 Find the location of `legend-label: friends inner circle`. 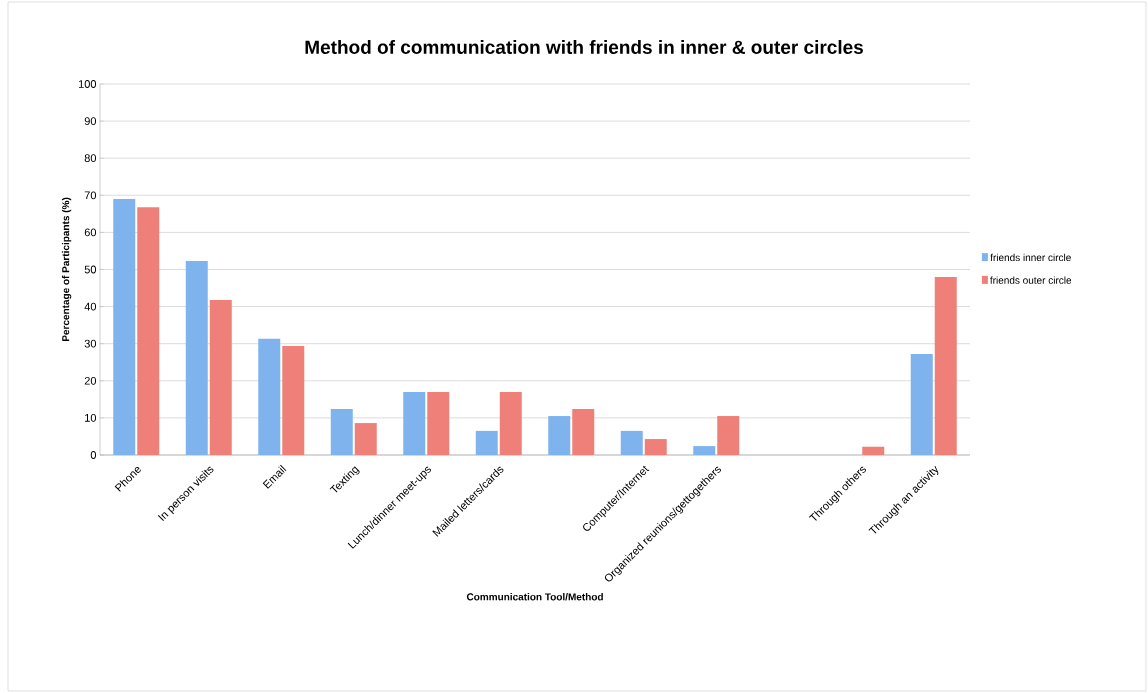

legend-label: friends inner circle is located at coordinates (1030, 257).